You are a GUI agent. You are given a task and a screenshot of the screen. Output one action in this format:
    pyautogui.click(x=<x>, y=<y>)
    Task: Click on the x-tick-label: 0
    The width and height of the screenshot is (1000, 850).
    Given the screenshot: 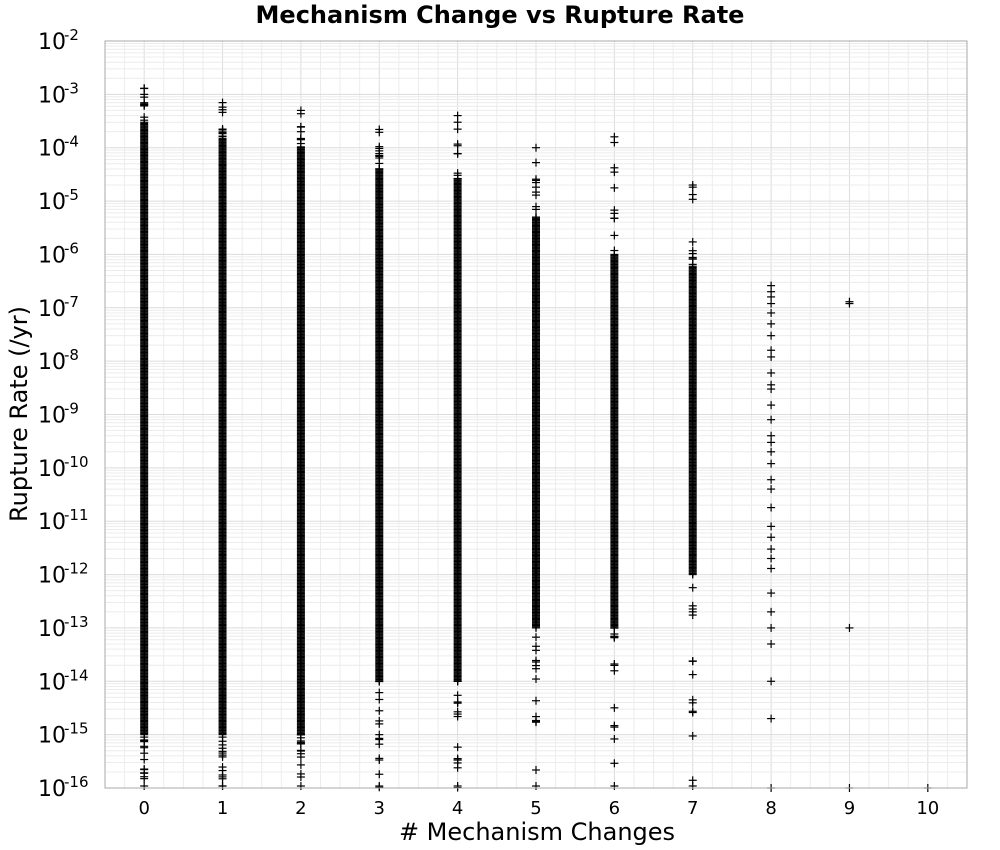 What is the action you would take?
    pyautogui.click(x=143, y=808)
    